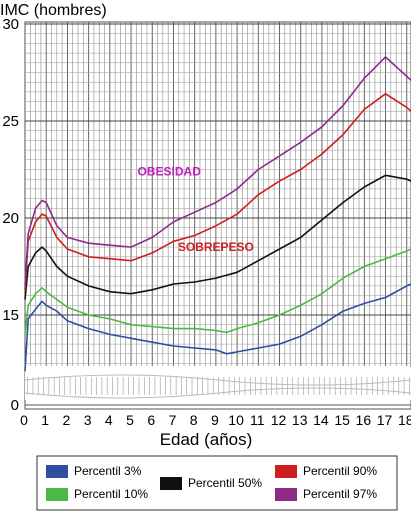 This screenshot has height=512, width=411. Describe the element at coordinates (88, 420) in the screenshot. I see `x-tick-label: 3` at that location.